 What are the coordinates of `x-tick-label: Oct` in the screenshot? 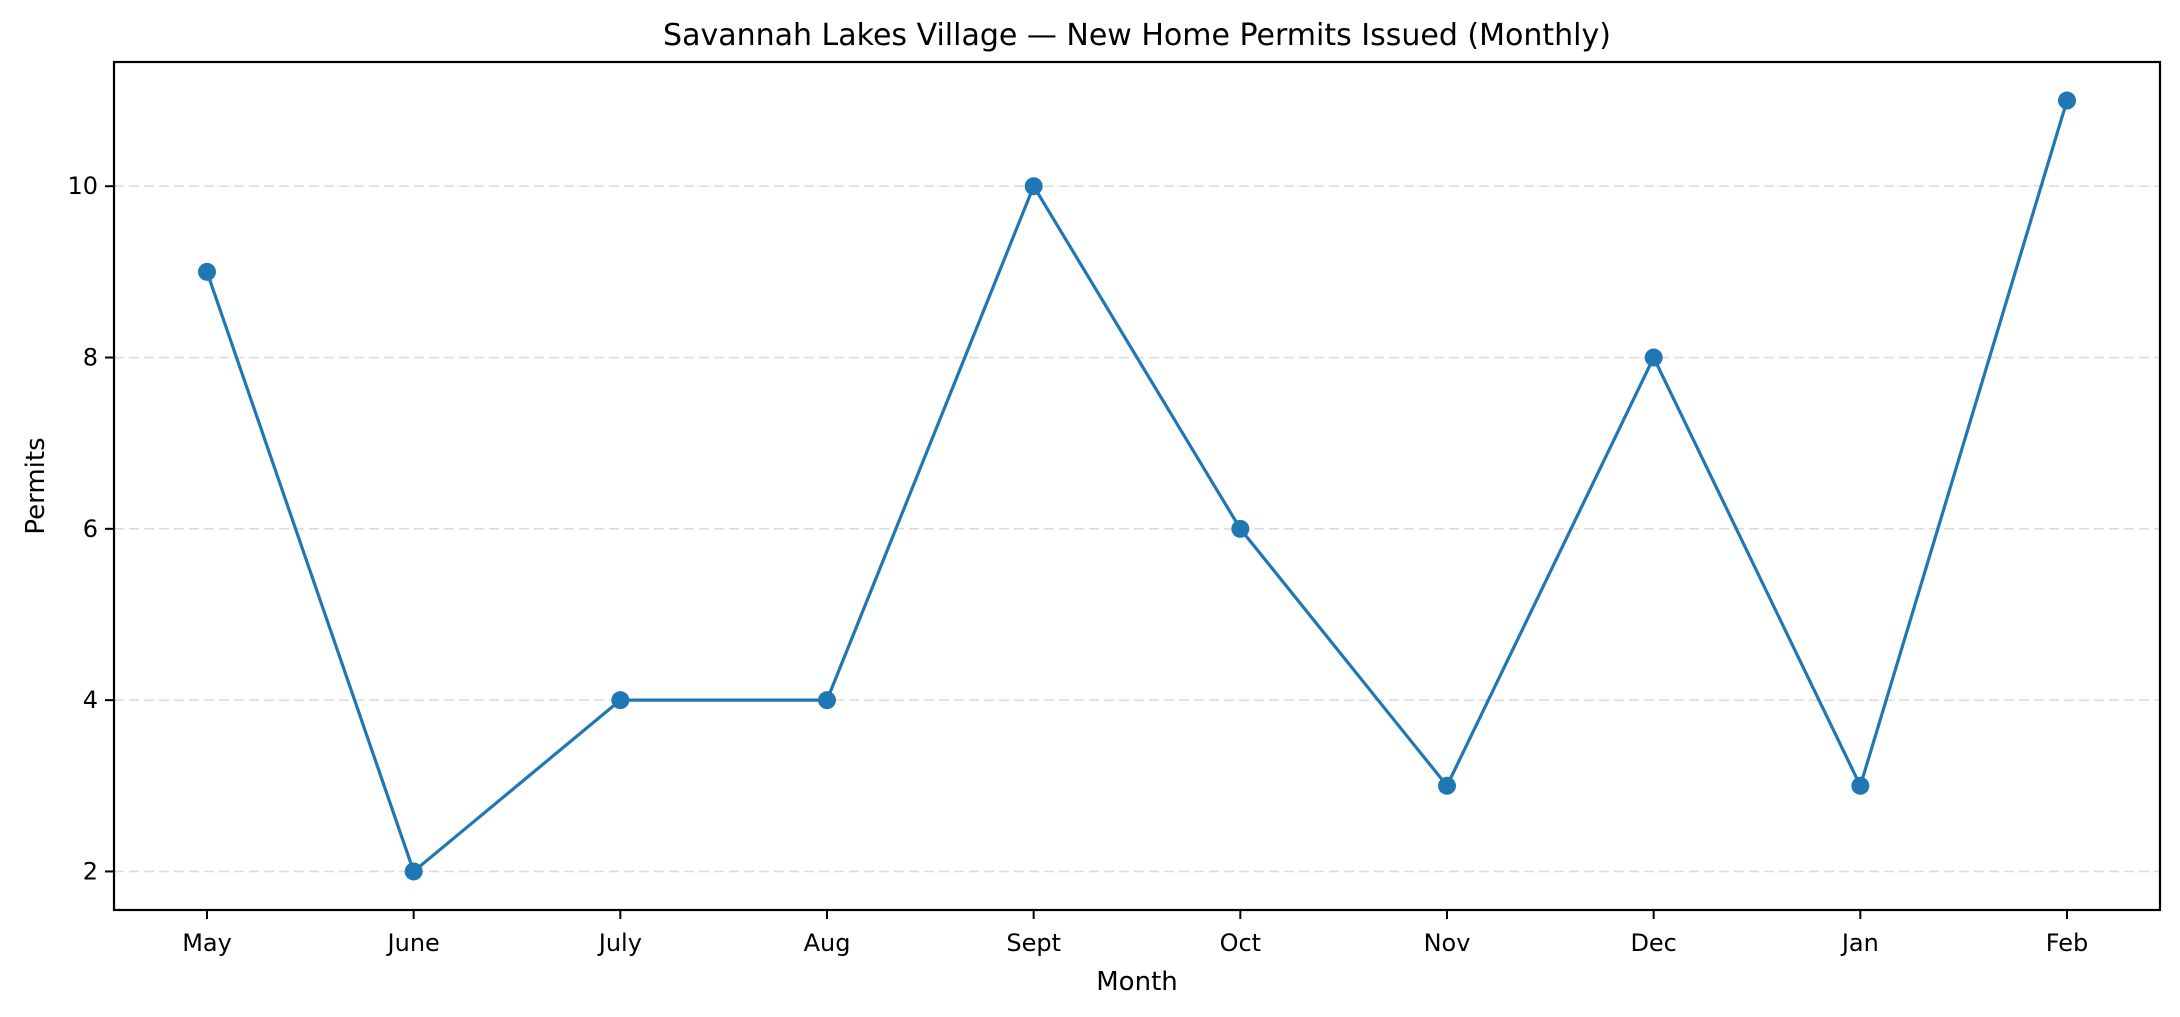 It's located at (1241, 943).